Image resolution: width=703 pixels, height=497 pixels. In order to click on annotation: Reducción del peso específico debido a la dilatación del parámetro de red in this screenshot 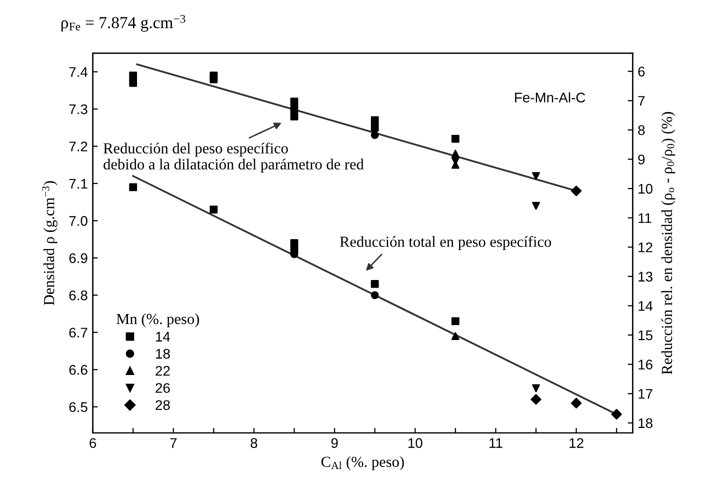, I will do `click(233, 157)`.